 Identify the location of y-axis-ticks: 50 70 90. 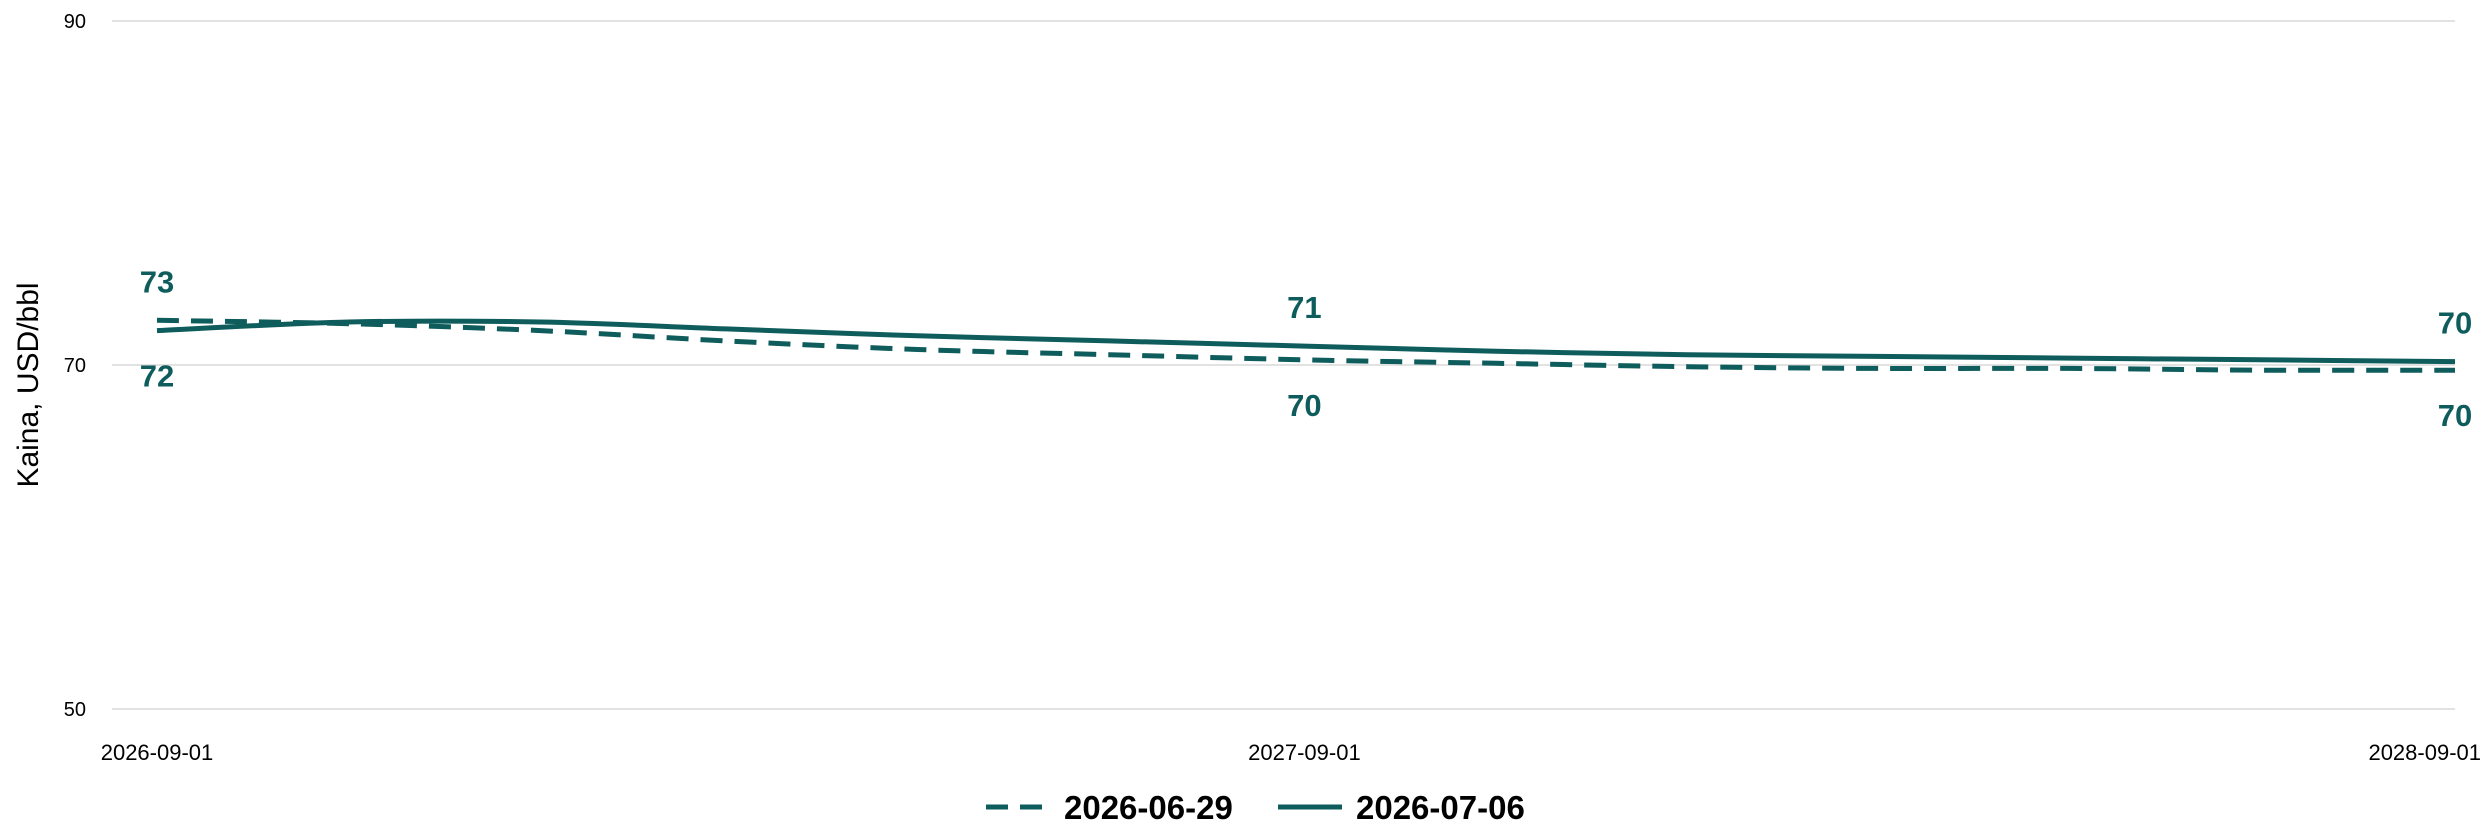
(75, 366).